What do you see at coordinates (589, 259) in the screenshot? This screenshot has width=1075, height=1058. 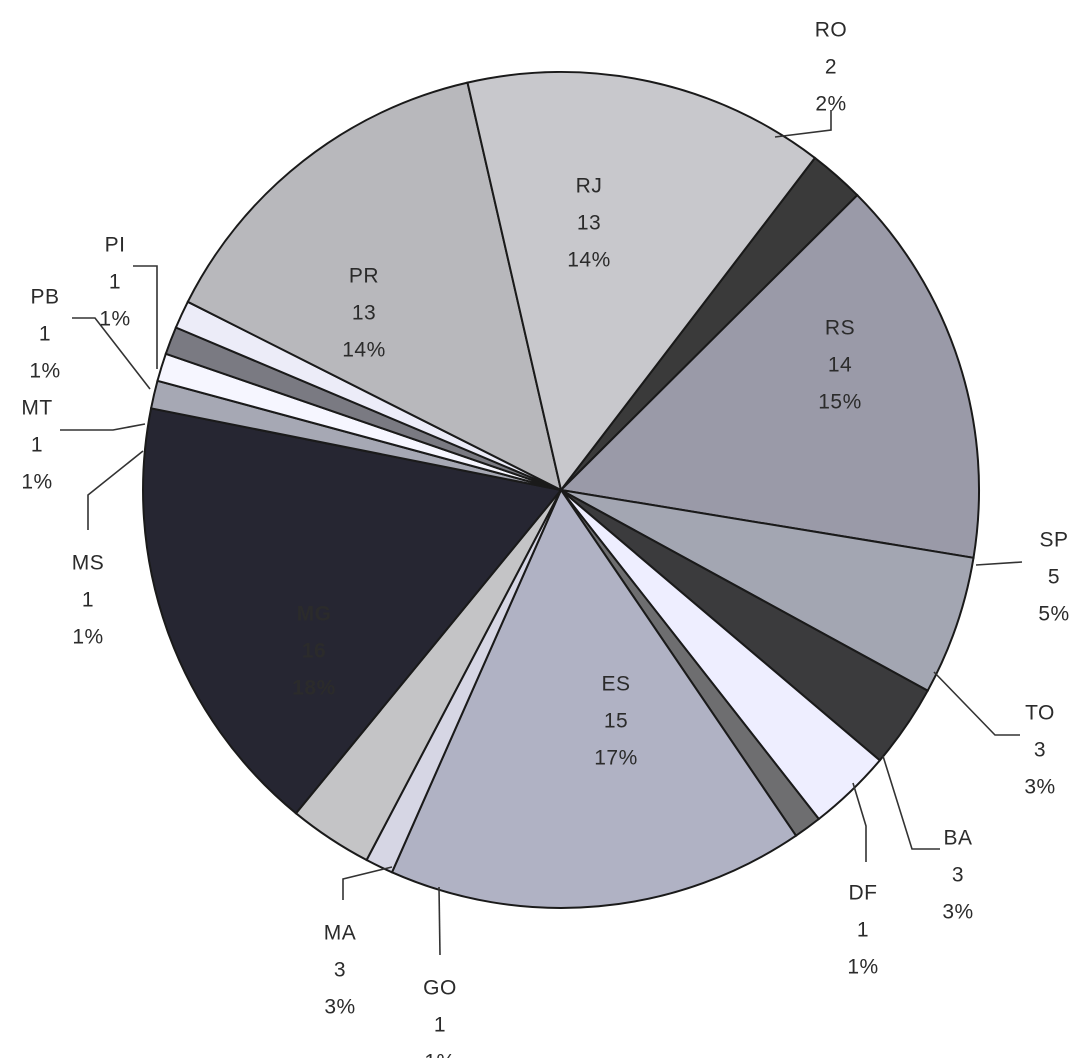 I see `slice-percent-rj: 14%` at bounding box center [589, 259].